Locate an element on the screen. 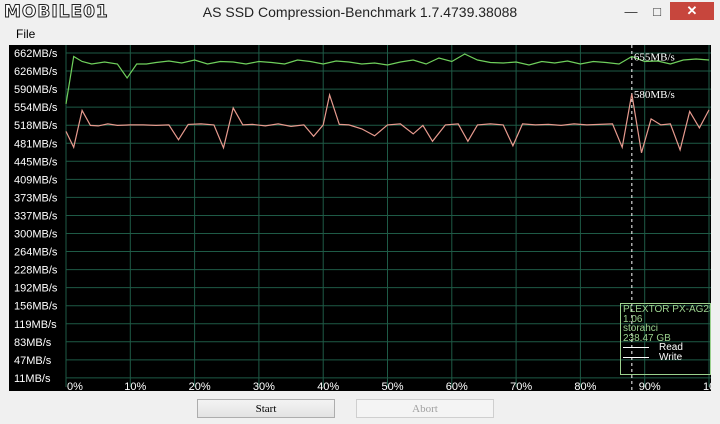  window-controls: — □ ✕ is located at coordinates (666, 11).